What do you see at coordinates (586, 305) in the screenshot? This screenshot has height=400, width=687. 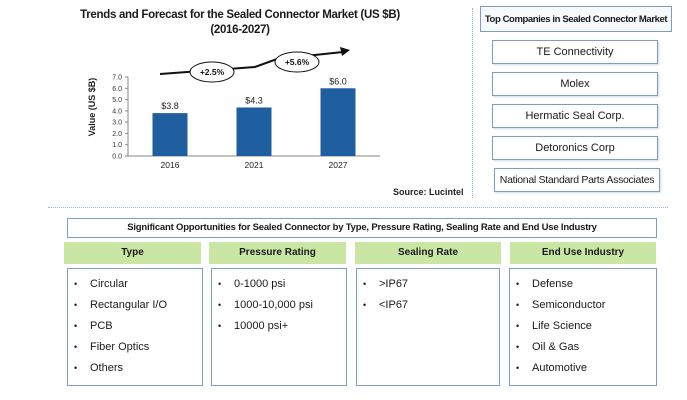 I see `list-item: Semiconductor` at bounding box center [586, 305].